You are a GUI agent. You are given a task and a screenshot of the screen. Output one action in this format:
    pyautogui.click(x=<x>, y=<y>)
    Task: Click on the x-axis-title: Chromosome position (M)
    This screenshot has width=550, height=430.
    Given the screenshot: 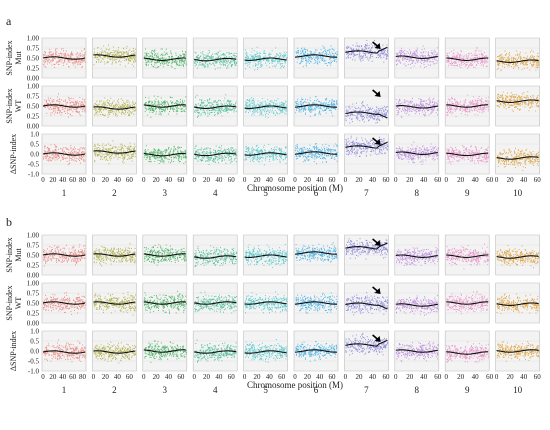 What is the action you would take?
    pyautogui.click(x=295, y=188)
    